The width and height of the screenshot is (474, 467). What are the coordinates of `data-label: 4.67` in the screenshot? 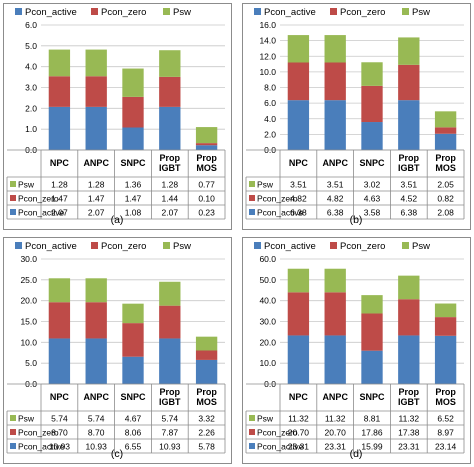 It's located at (133, 419).